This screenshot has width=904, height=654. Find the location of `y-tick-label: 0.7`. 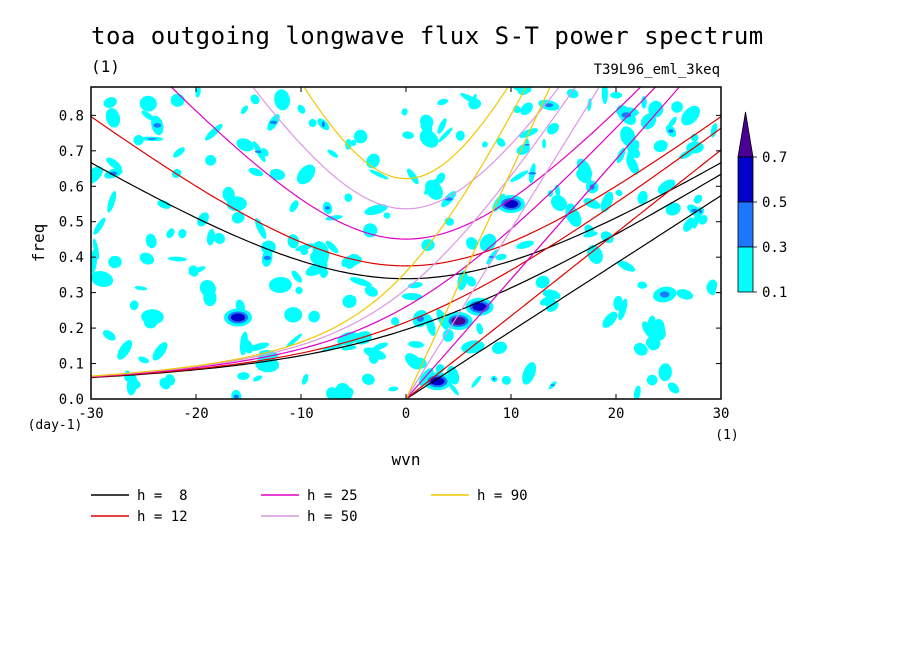

y-tick-label: 0.7 is located at coordinates (71, 152).